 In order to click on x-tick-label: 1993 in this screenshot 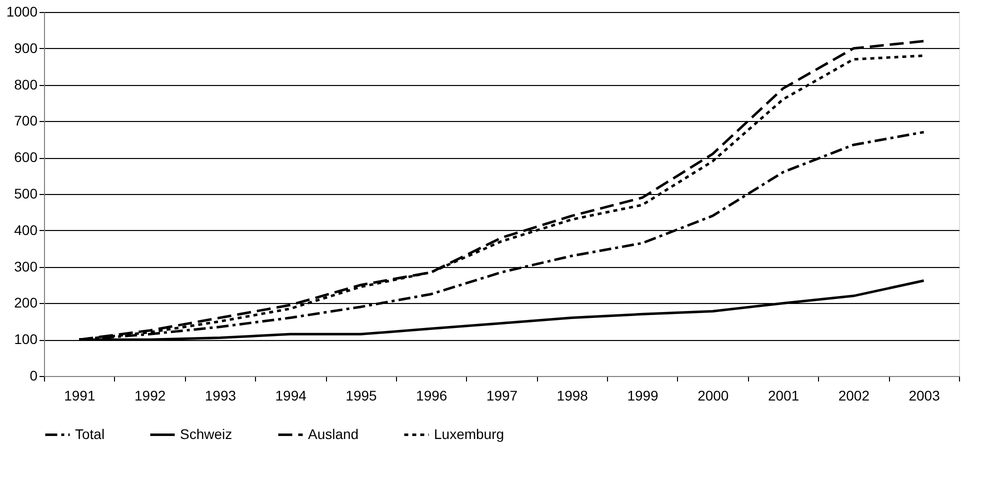, I will do `click(220, 396)`.